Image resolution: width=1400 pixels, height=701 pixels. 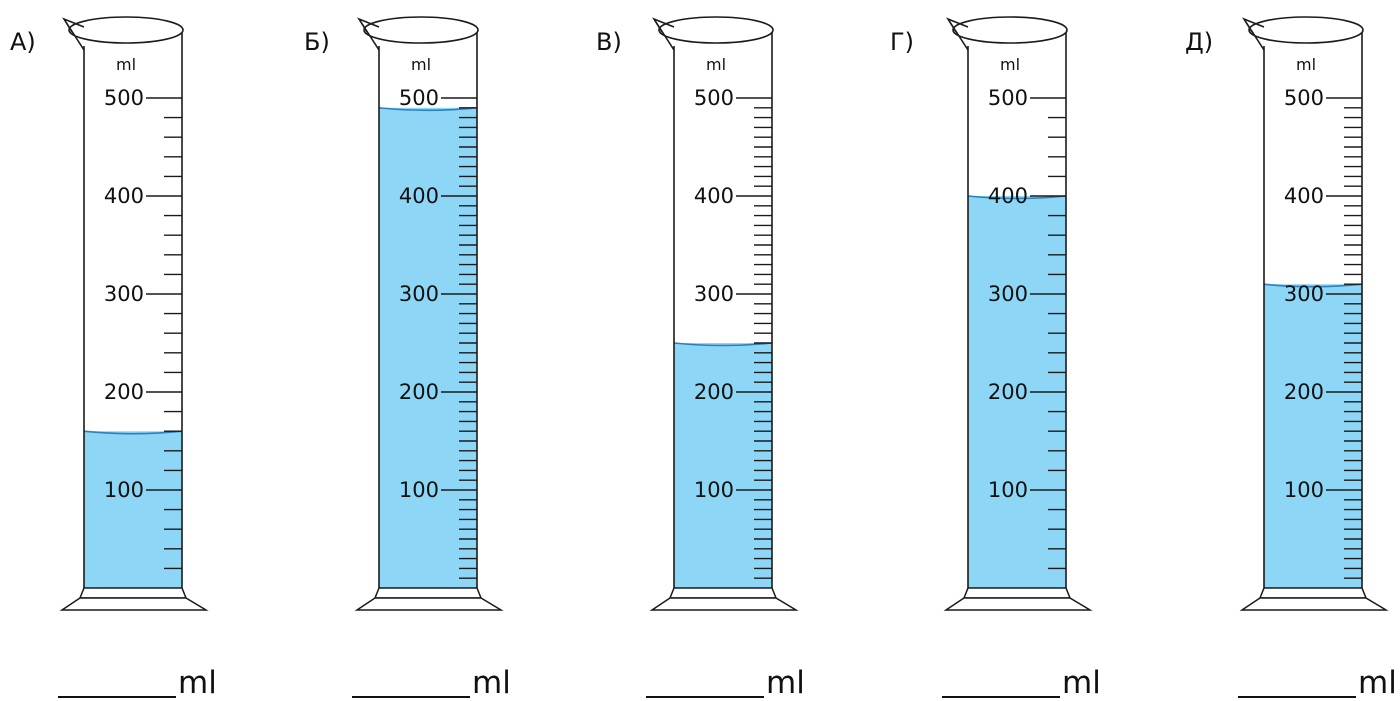 I want to click on option-label: Г), so click(x=902, y=42).